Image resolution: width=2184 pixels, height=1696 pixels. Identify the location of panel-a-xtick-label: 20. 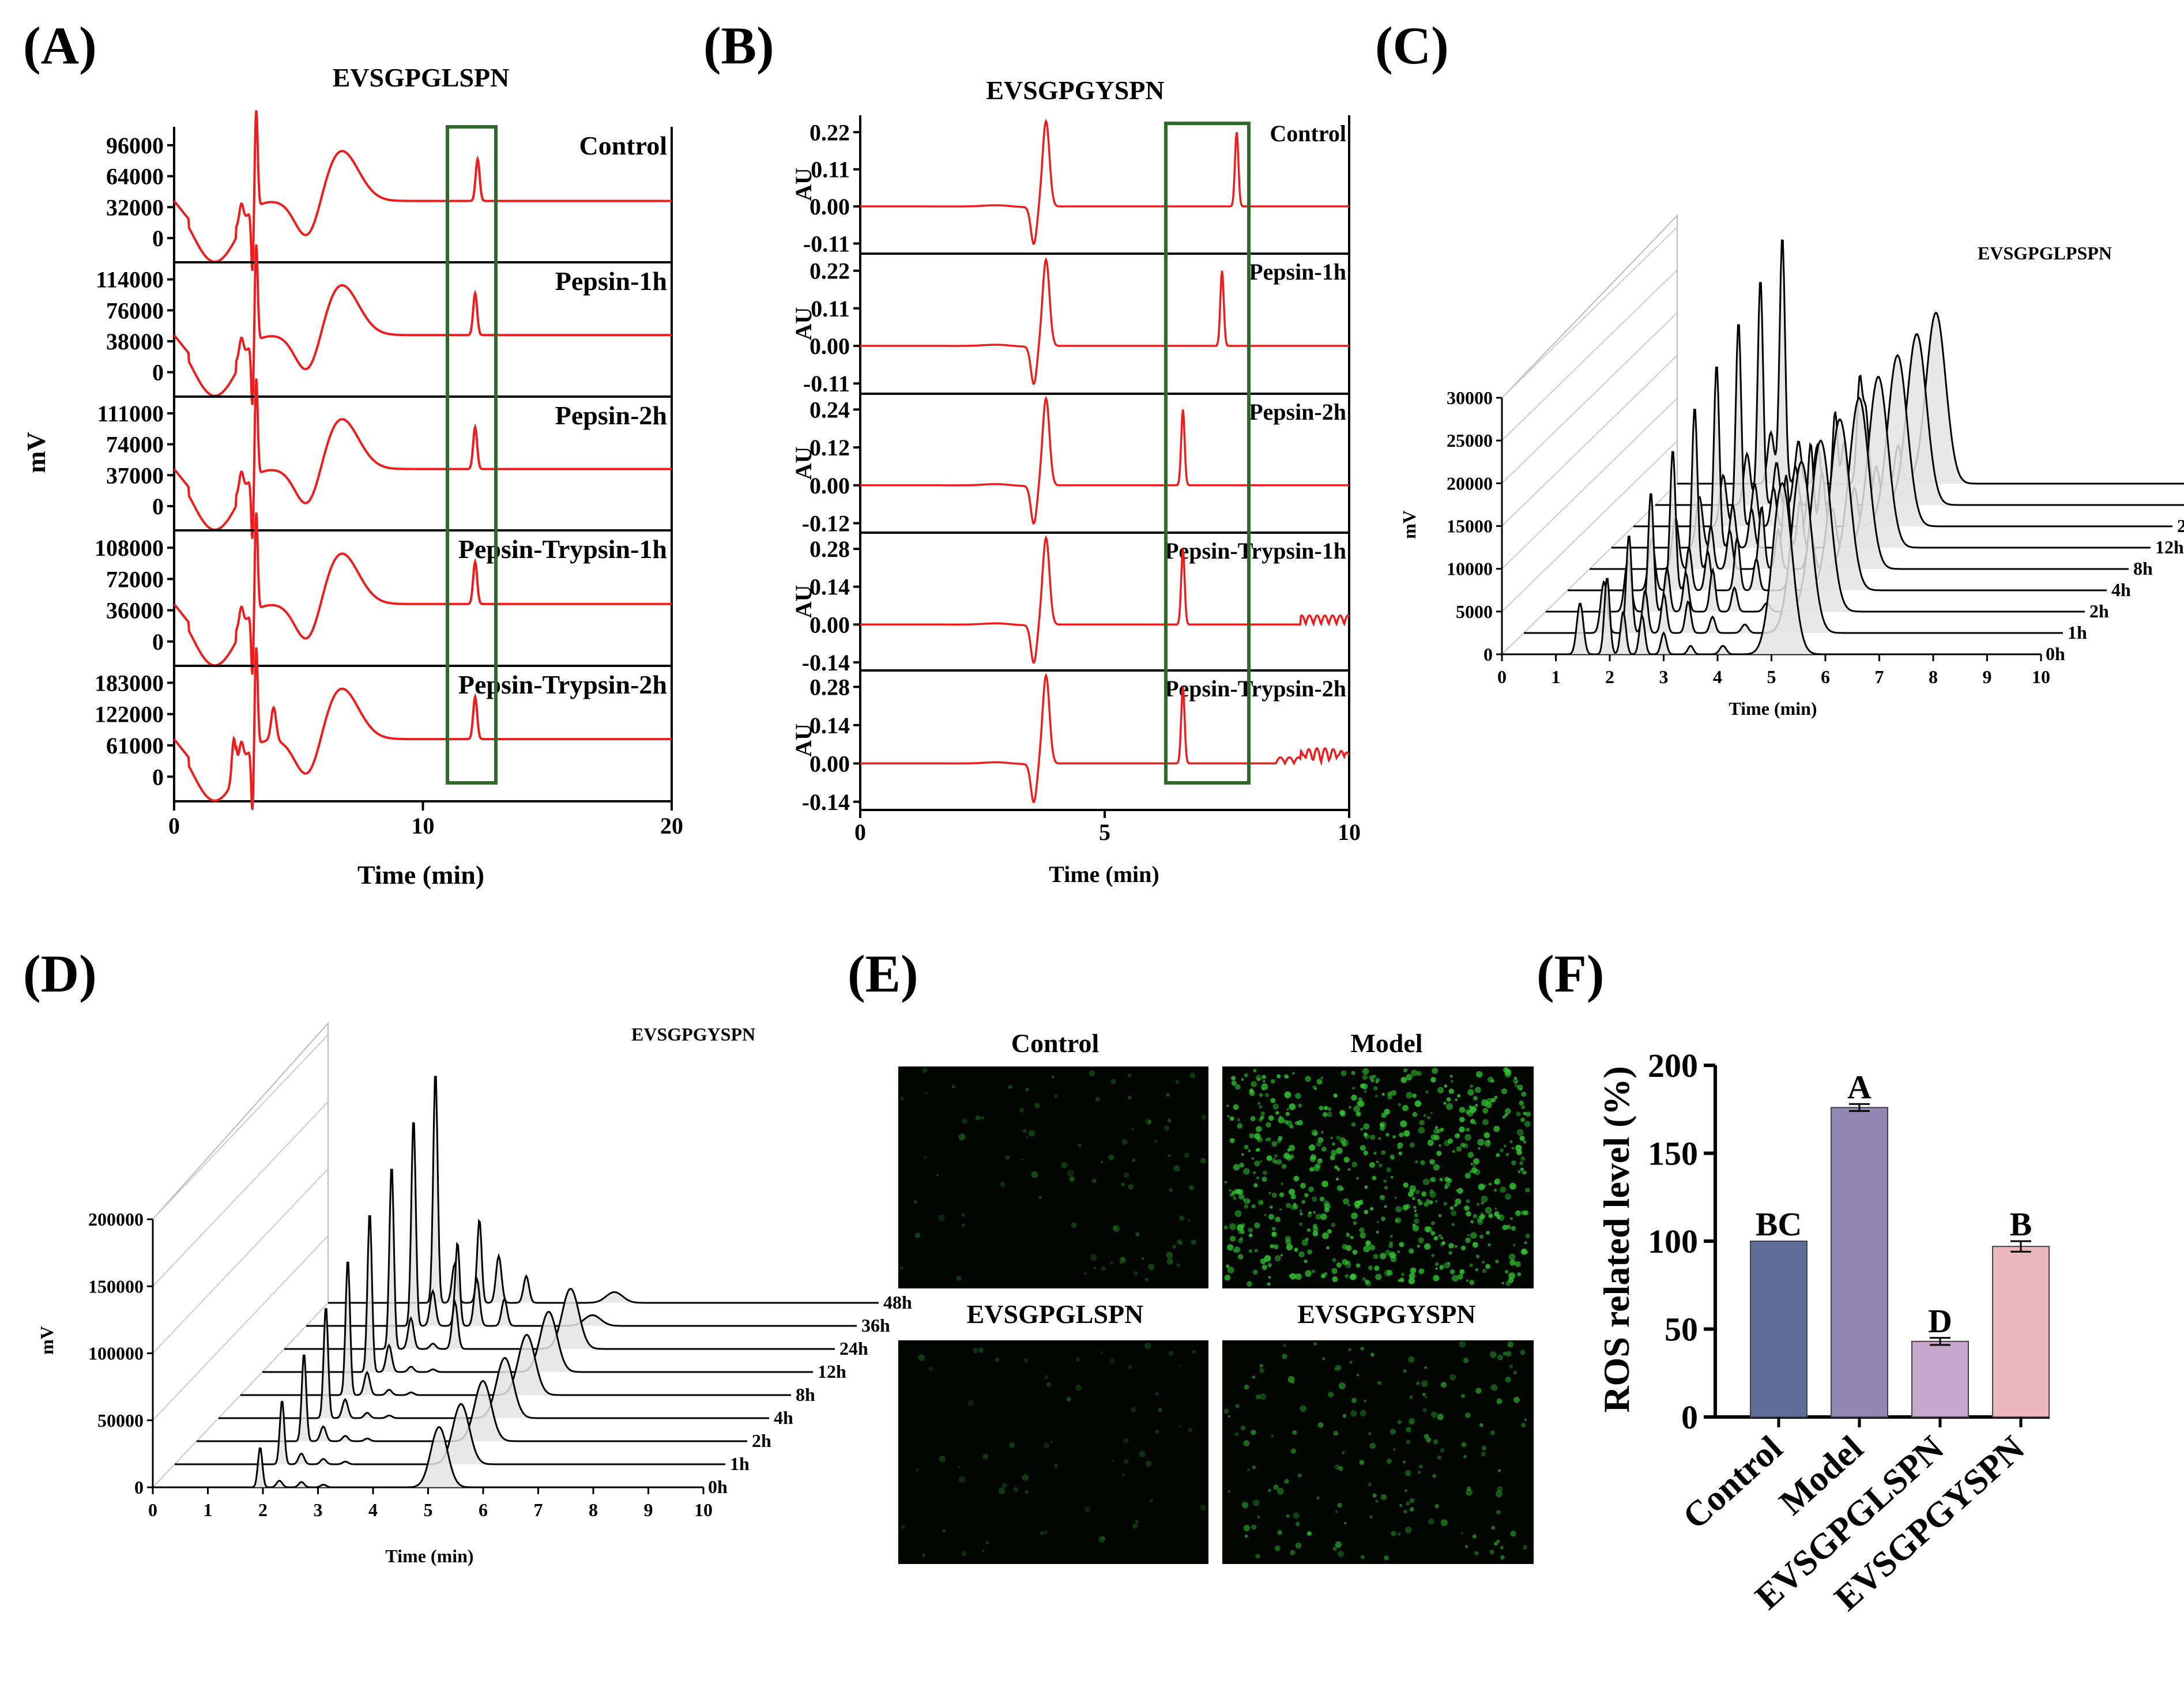
(671, 826).